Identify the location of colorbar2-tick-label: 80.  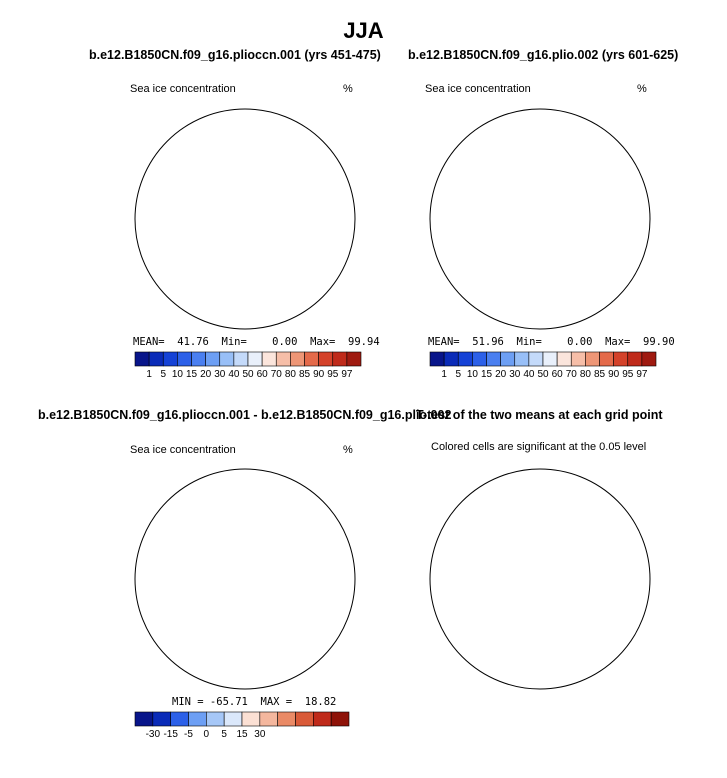
(586, 374).